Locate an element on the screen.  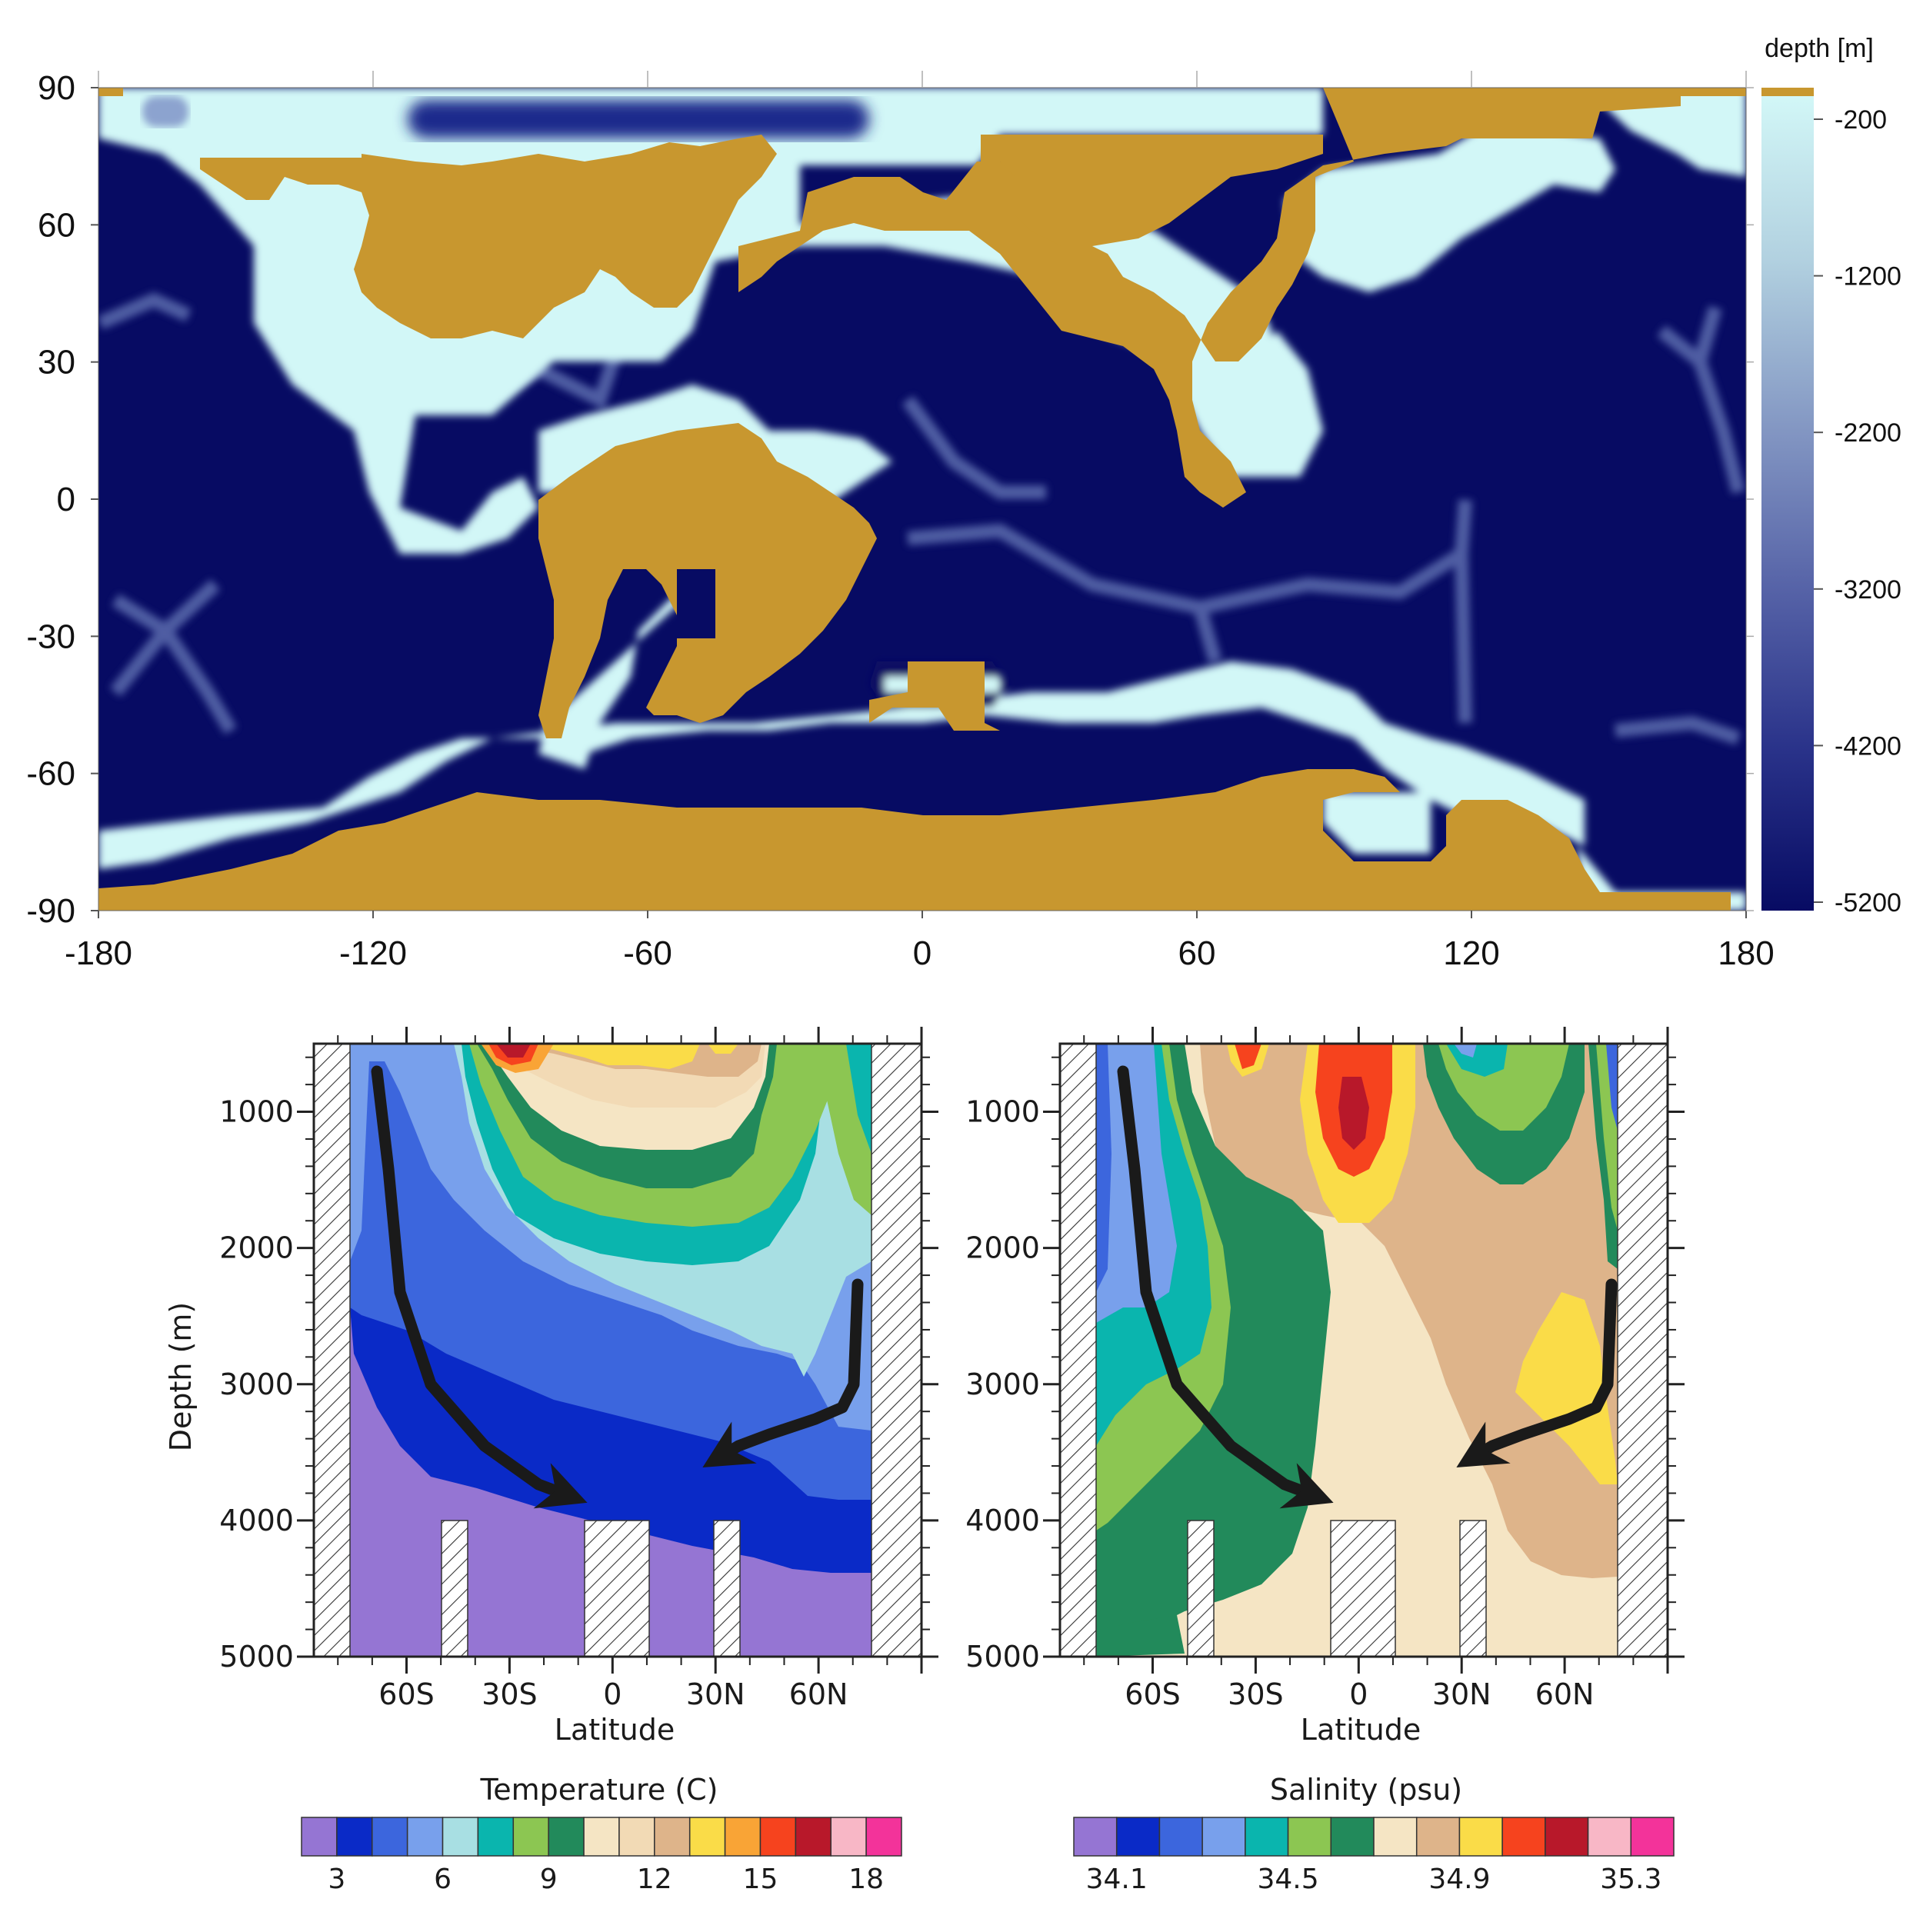
colorbar-tick-label: -5200 is located at coordinates (1868, 903).